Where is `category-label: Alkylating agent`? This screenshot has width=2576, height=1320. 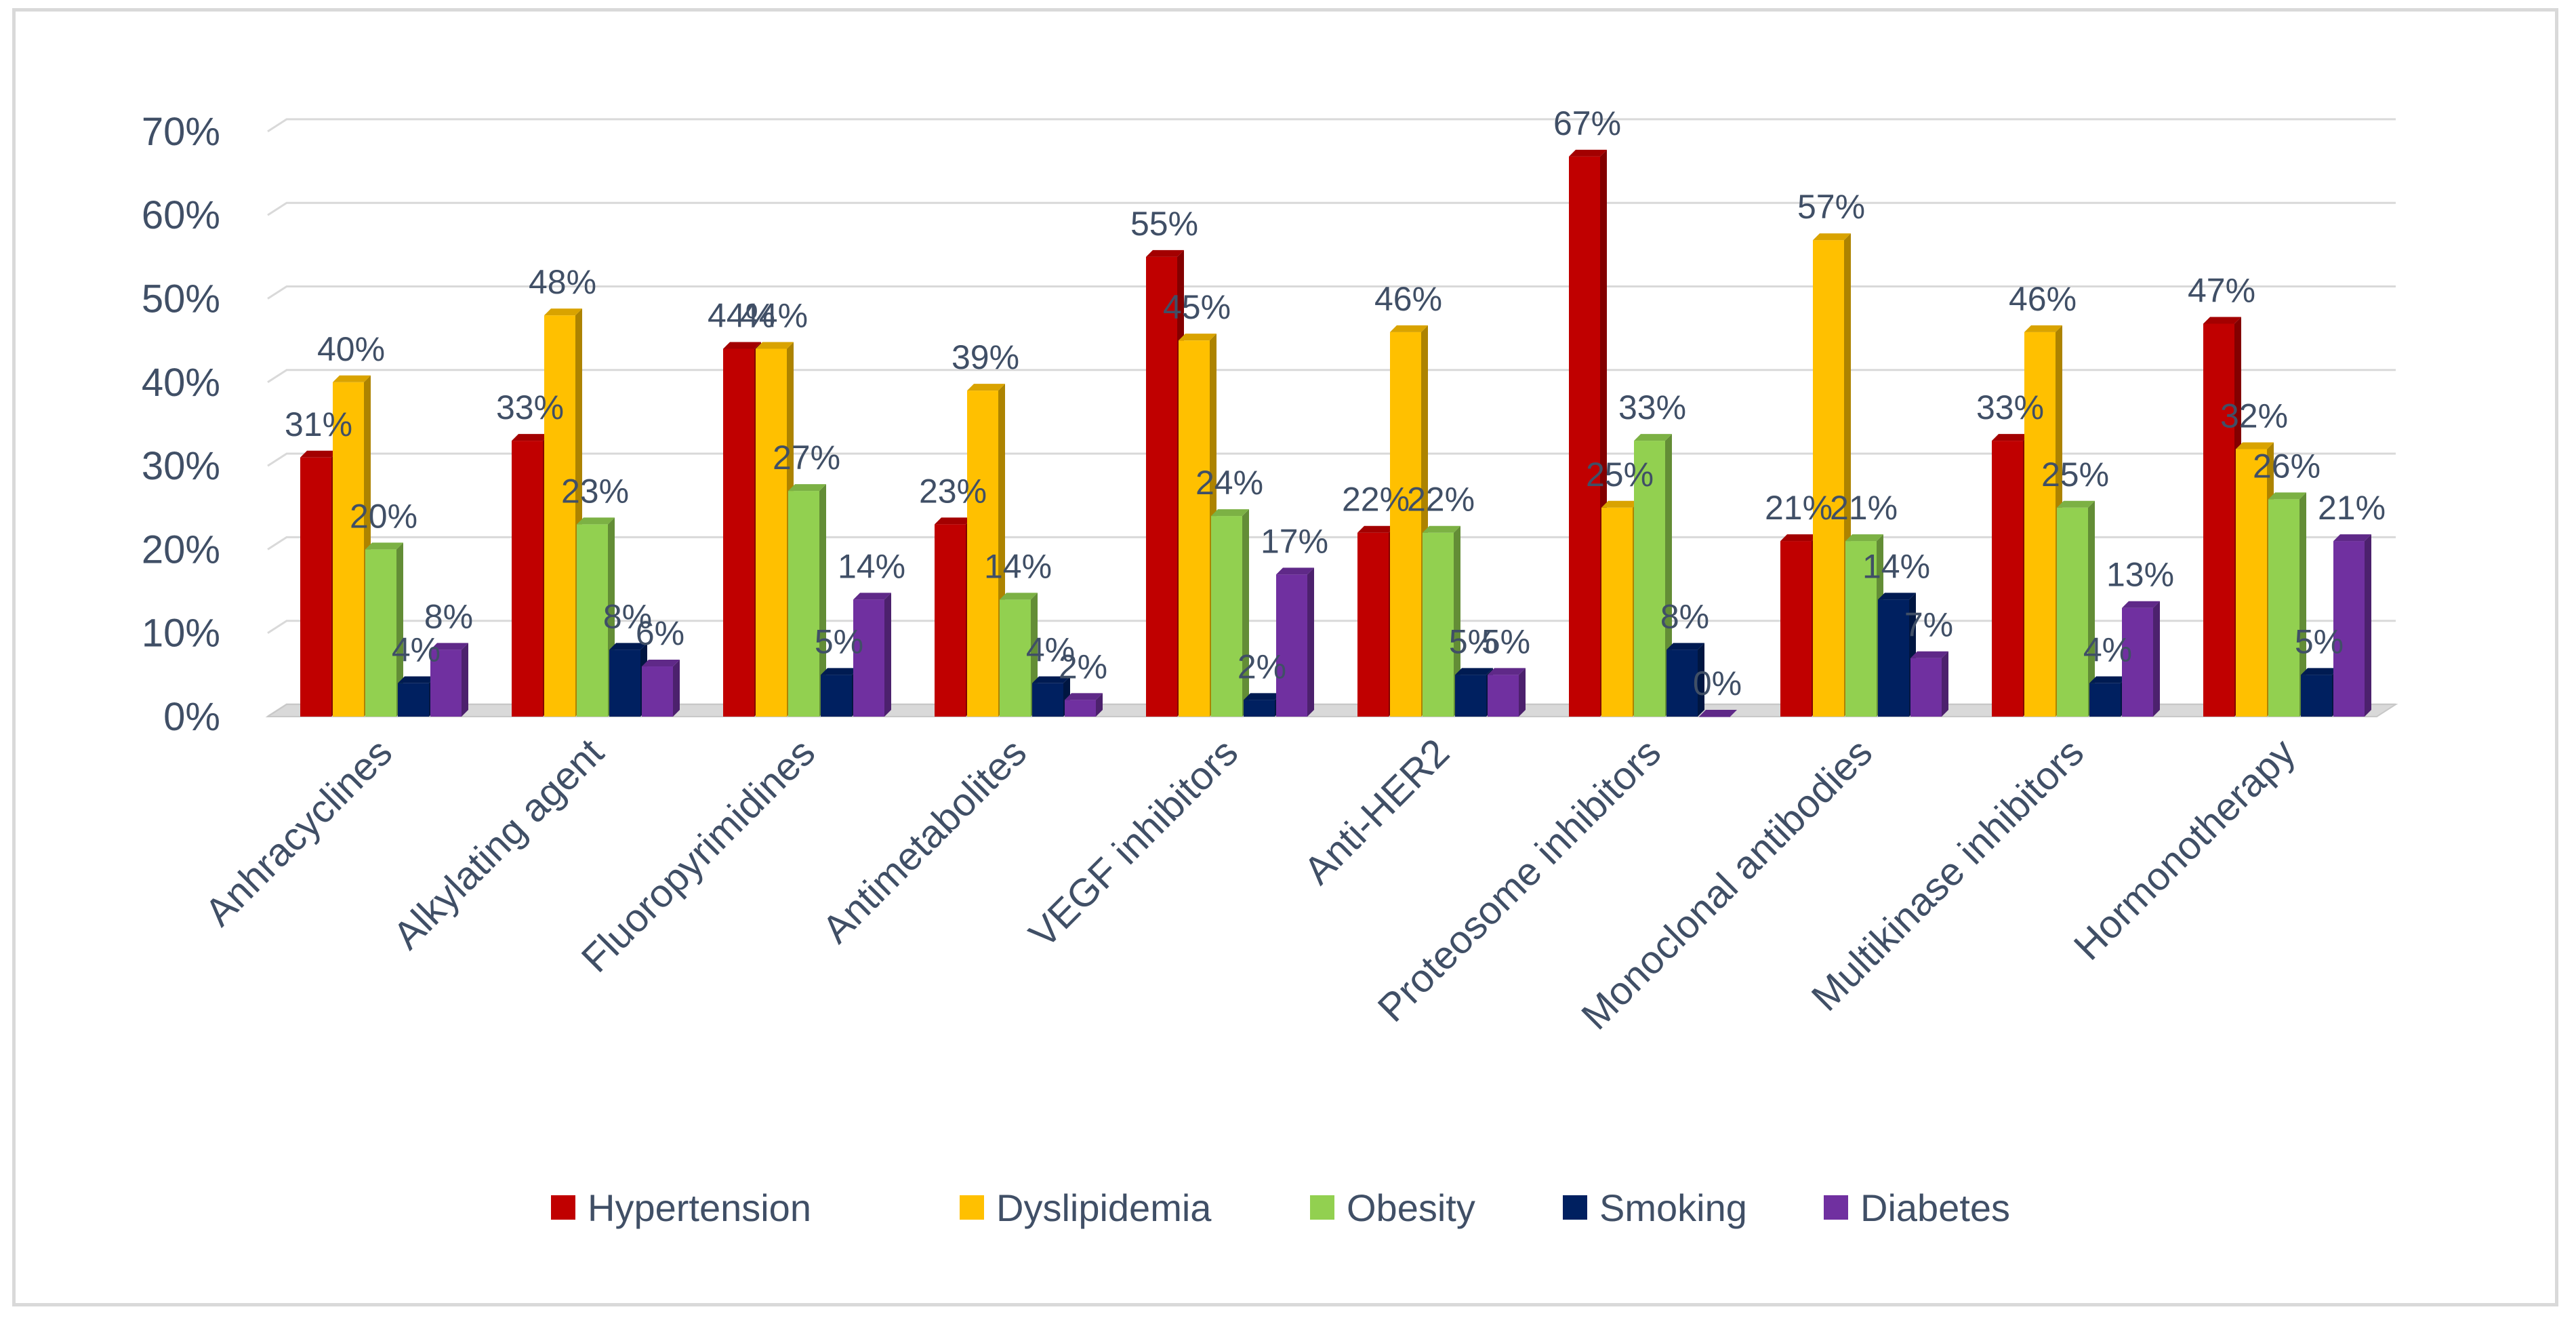
category-label: Alkylating agent is located at coordinates (499, 844).